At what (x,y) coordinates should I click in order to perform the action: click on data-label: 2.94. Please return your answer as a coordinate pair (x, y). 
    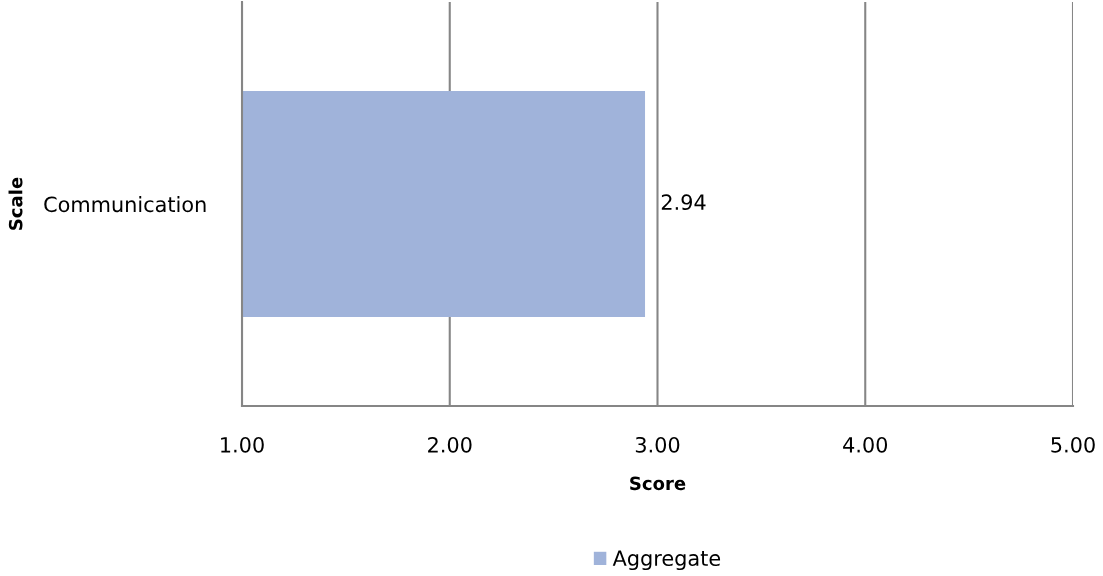
    Looking at the image, I should click on (683, 202).